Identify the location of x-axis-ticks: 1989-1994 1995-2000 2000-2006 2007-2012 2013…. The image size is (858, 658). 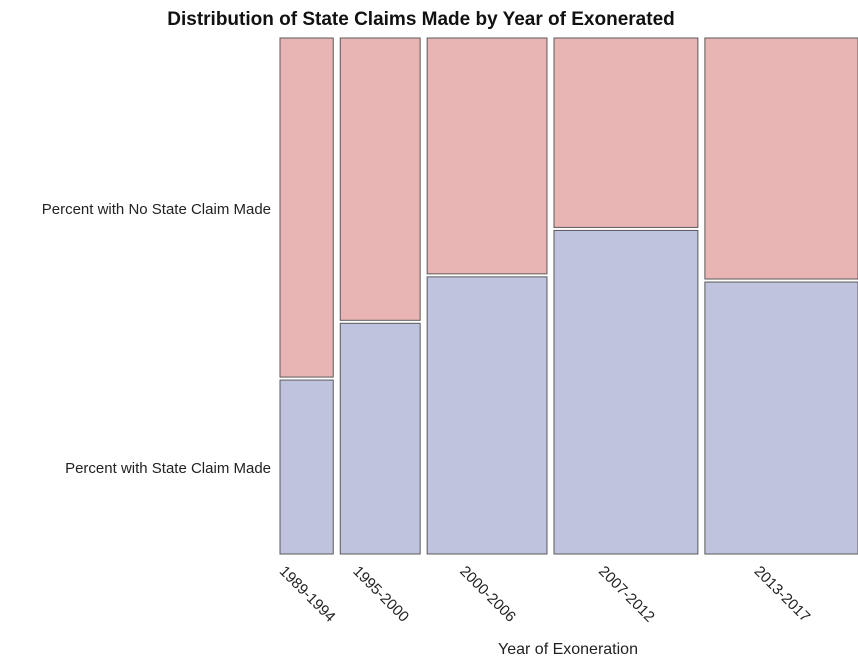
(545, 594).